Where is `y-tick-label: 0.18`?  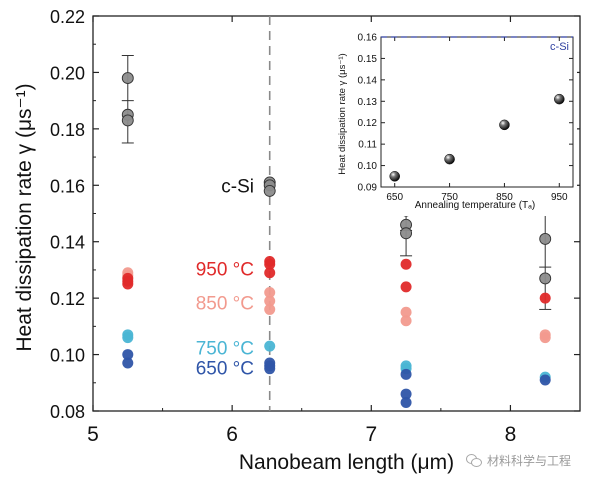
y-tick-label: 0.18 is located at coordinates (67, 130).